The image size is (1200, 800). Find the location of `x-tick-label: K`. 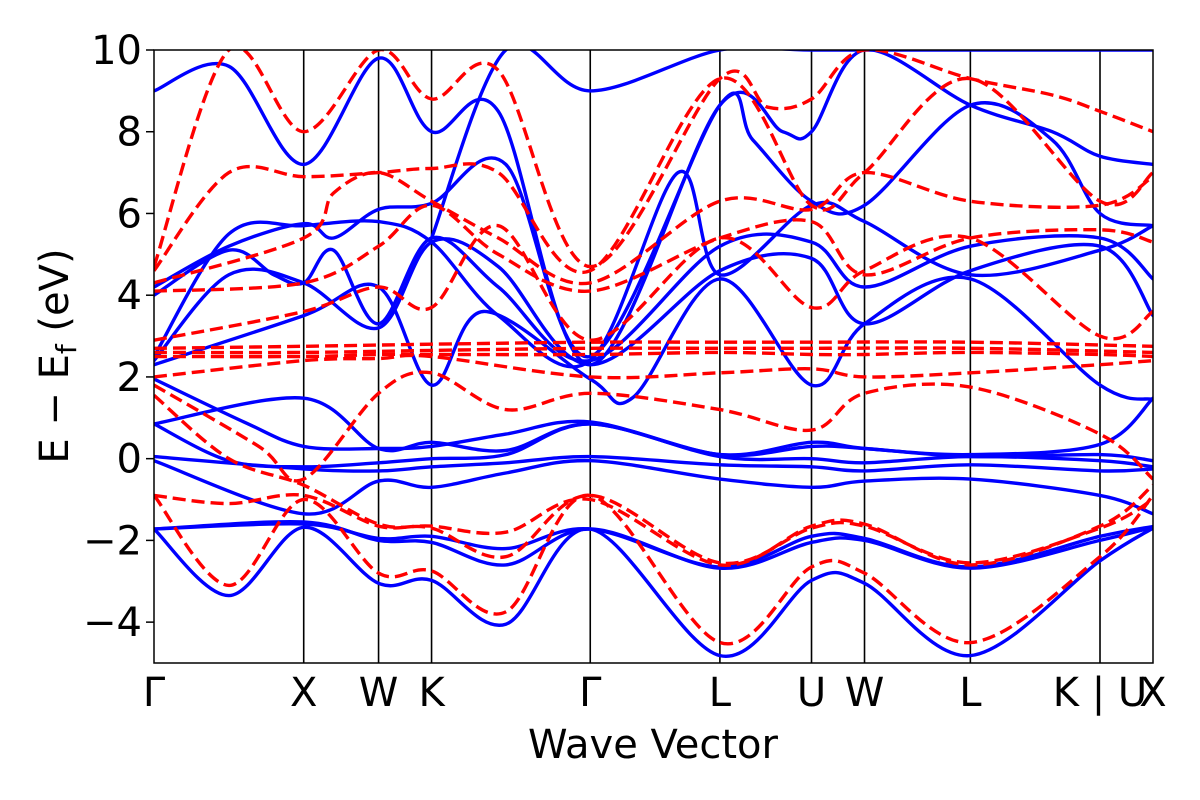

x-tick-label: K is located at coordinates (432, 693).